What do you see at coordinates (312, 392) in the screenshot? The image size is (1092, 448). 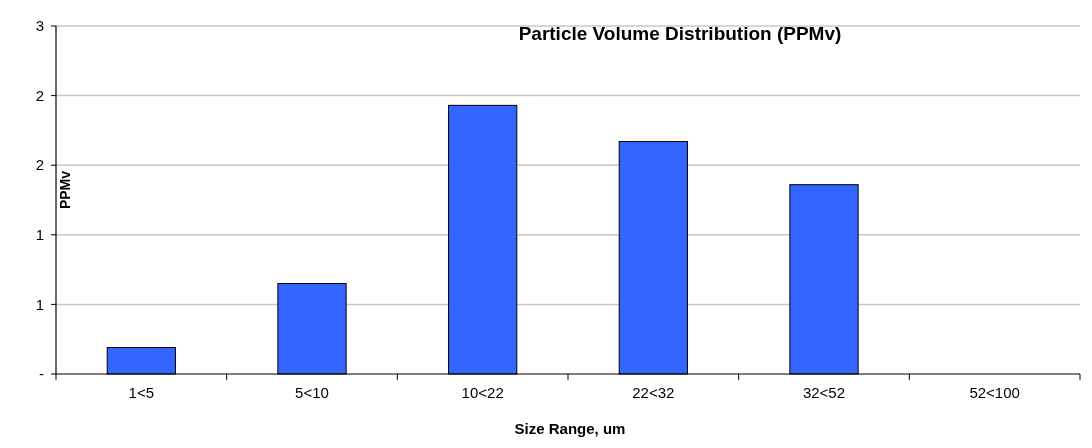 I see `x-tick-label: 5<10` at bounding box center [312, 392].